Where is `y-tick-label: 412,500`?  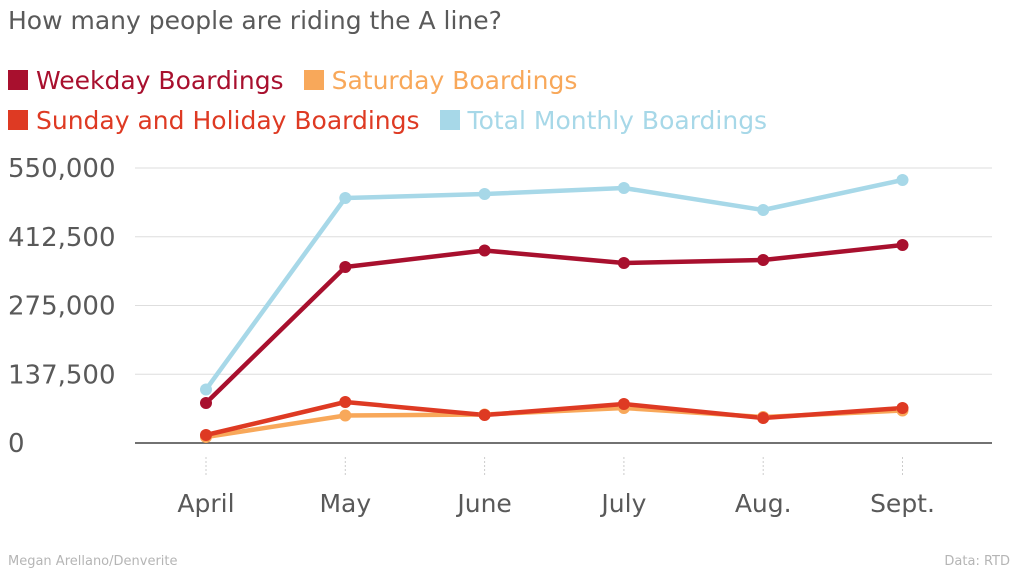
y-tick-label: 412,500 is located at coordinates (62, 238).